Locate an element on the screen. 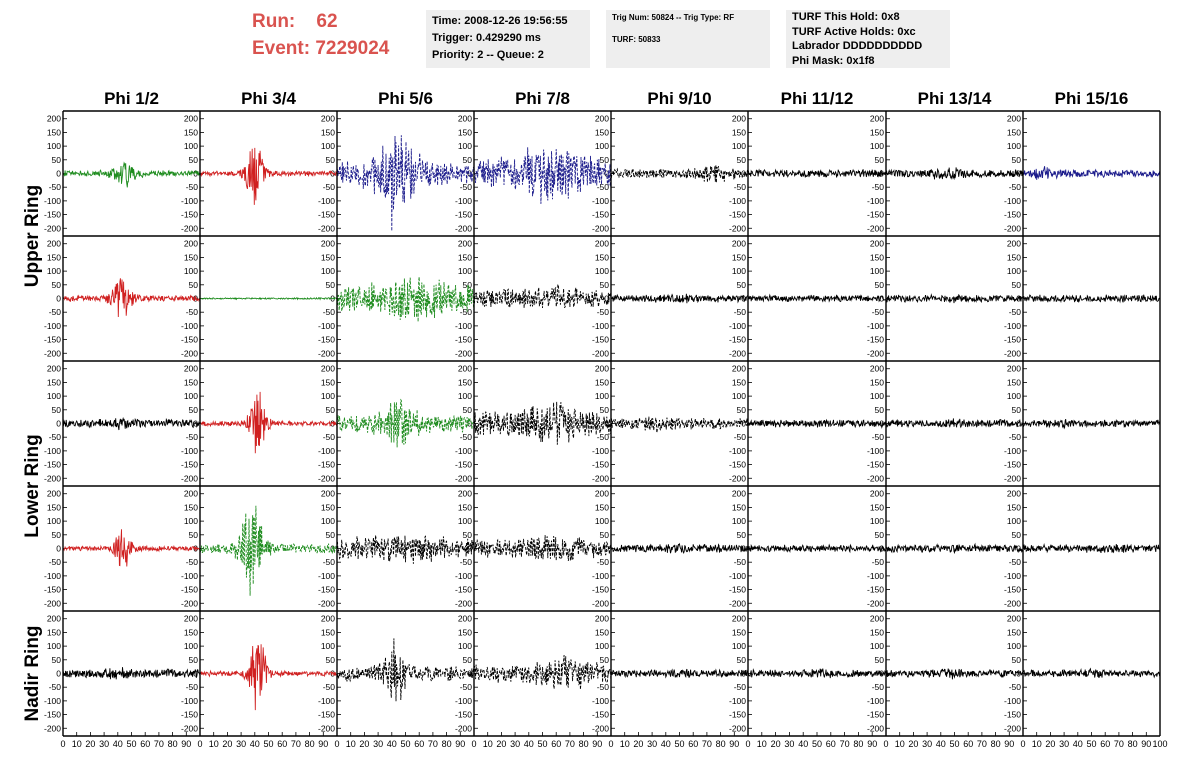 This screenshot has height=772, width=1196. run-label: Run: is located at coordinates (274, 21).